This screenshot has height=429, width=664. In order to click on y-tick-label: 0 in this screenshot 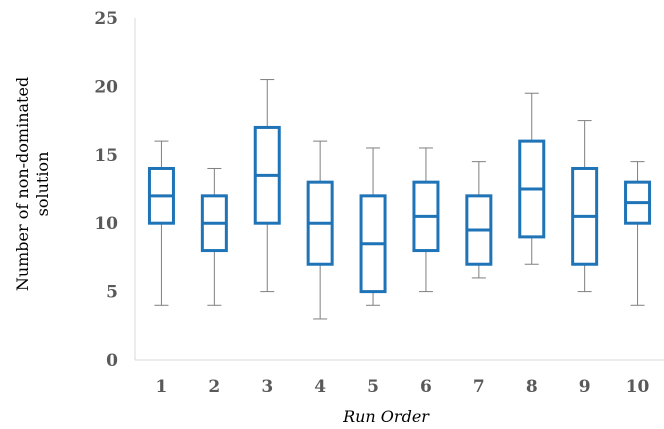, I will do `click(112, 361)`.